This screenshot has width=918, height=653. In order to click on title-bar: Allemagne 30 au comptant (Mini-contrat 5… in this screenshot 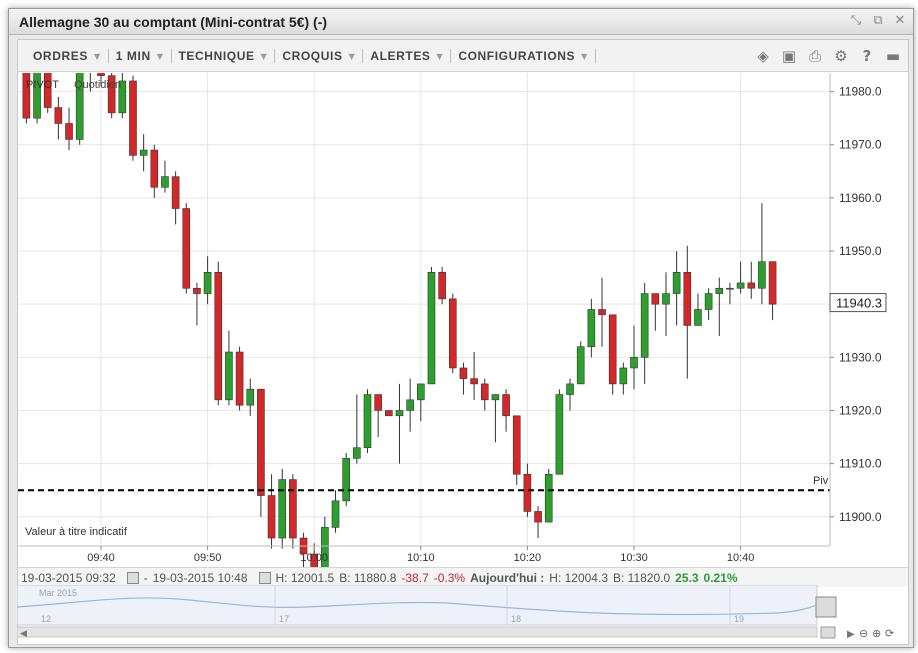, I will do `click(461, 22)`.